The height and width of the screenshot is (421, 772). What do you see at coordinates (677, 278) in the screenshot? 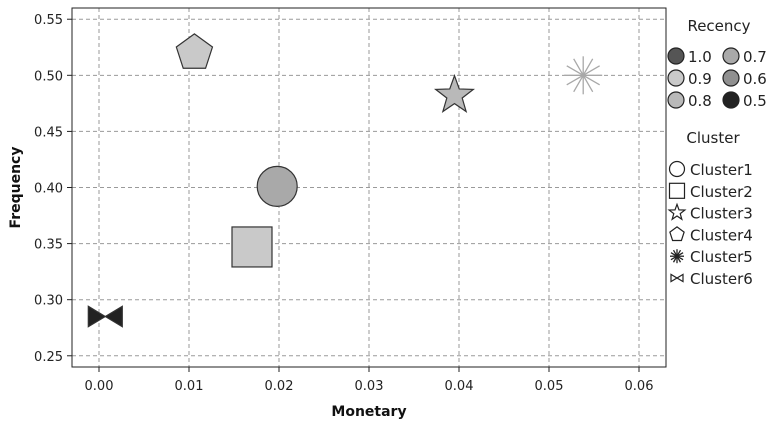
I see `legend-marker-cluster6` at bounding box center [677, 278].